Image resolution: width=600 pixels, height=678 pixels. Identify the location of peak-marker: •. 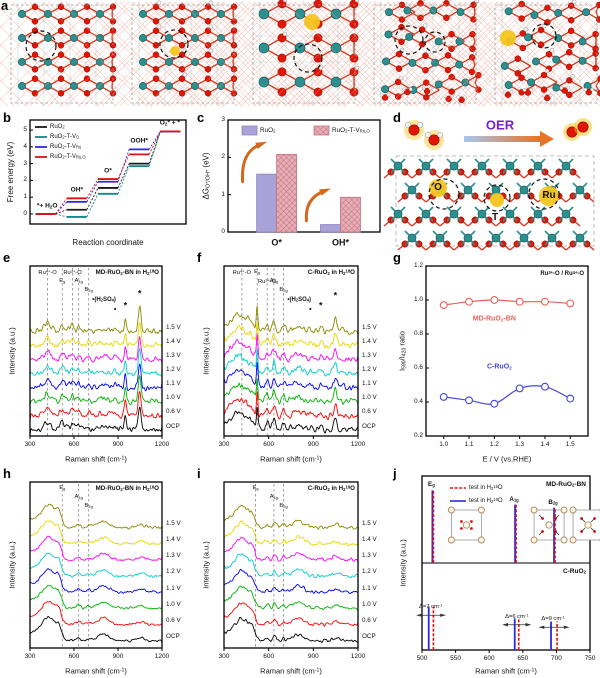
(310, 310).